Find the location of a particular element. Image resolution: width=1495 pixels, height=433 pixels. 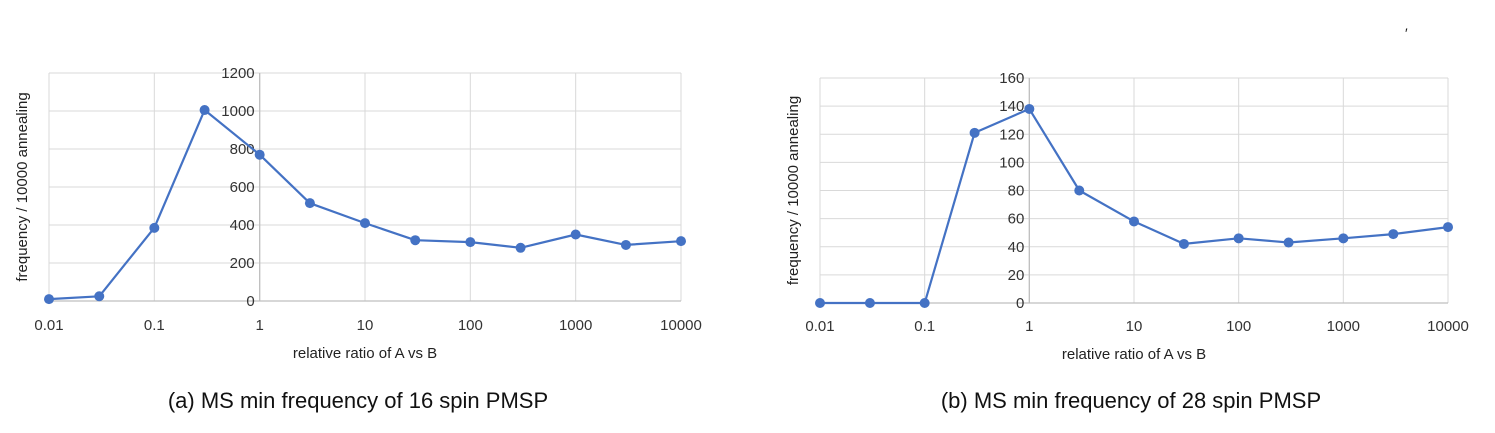

y-tick-label: 800 is located at coordinates (242, 149).